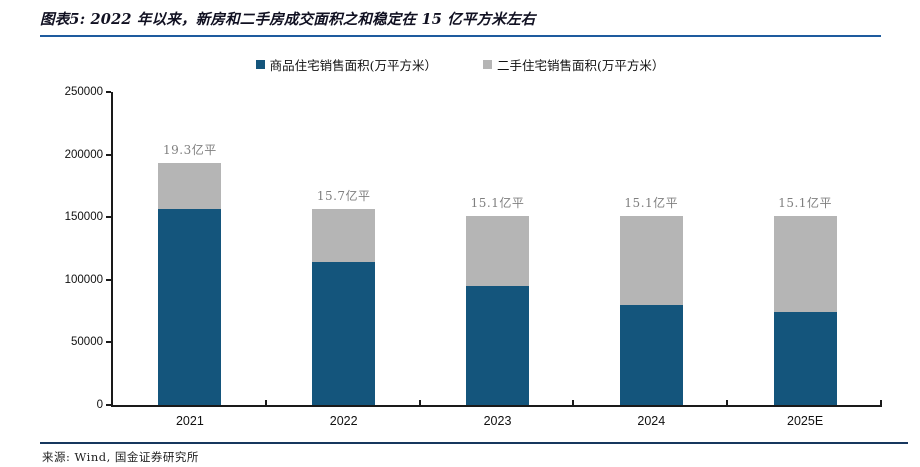  Describe the element at coordinates (496, 406) in the screenshot. I see `x-axis-line` at that location.